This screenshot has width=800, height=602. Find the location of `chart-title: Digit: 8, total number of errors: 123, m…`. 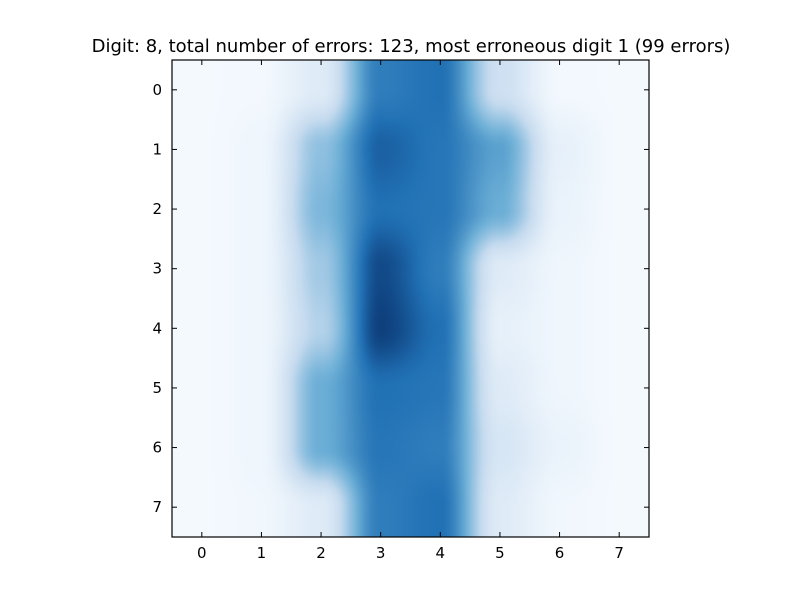

chart-title: Digit: 8, total number of errors: 123, m… is located at coordinates (411, 46).